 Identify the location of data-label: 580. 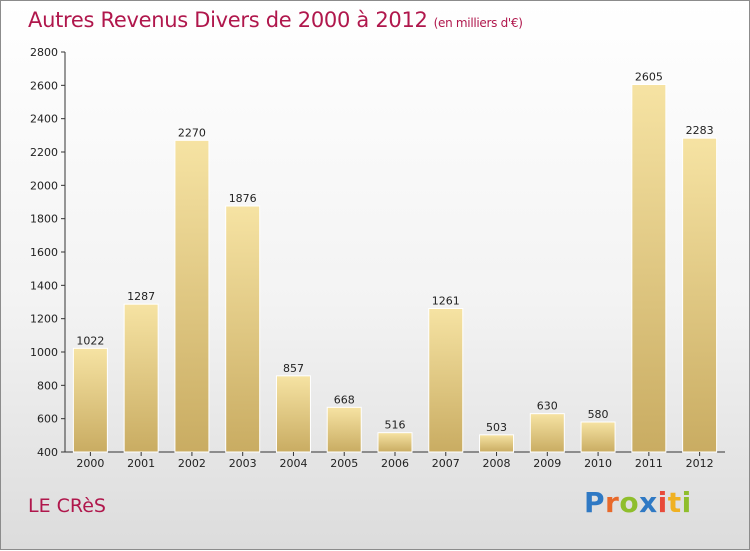
(598, 414).